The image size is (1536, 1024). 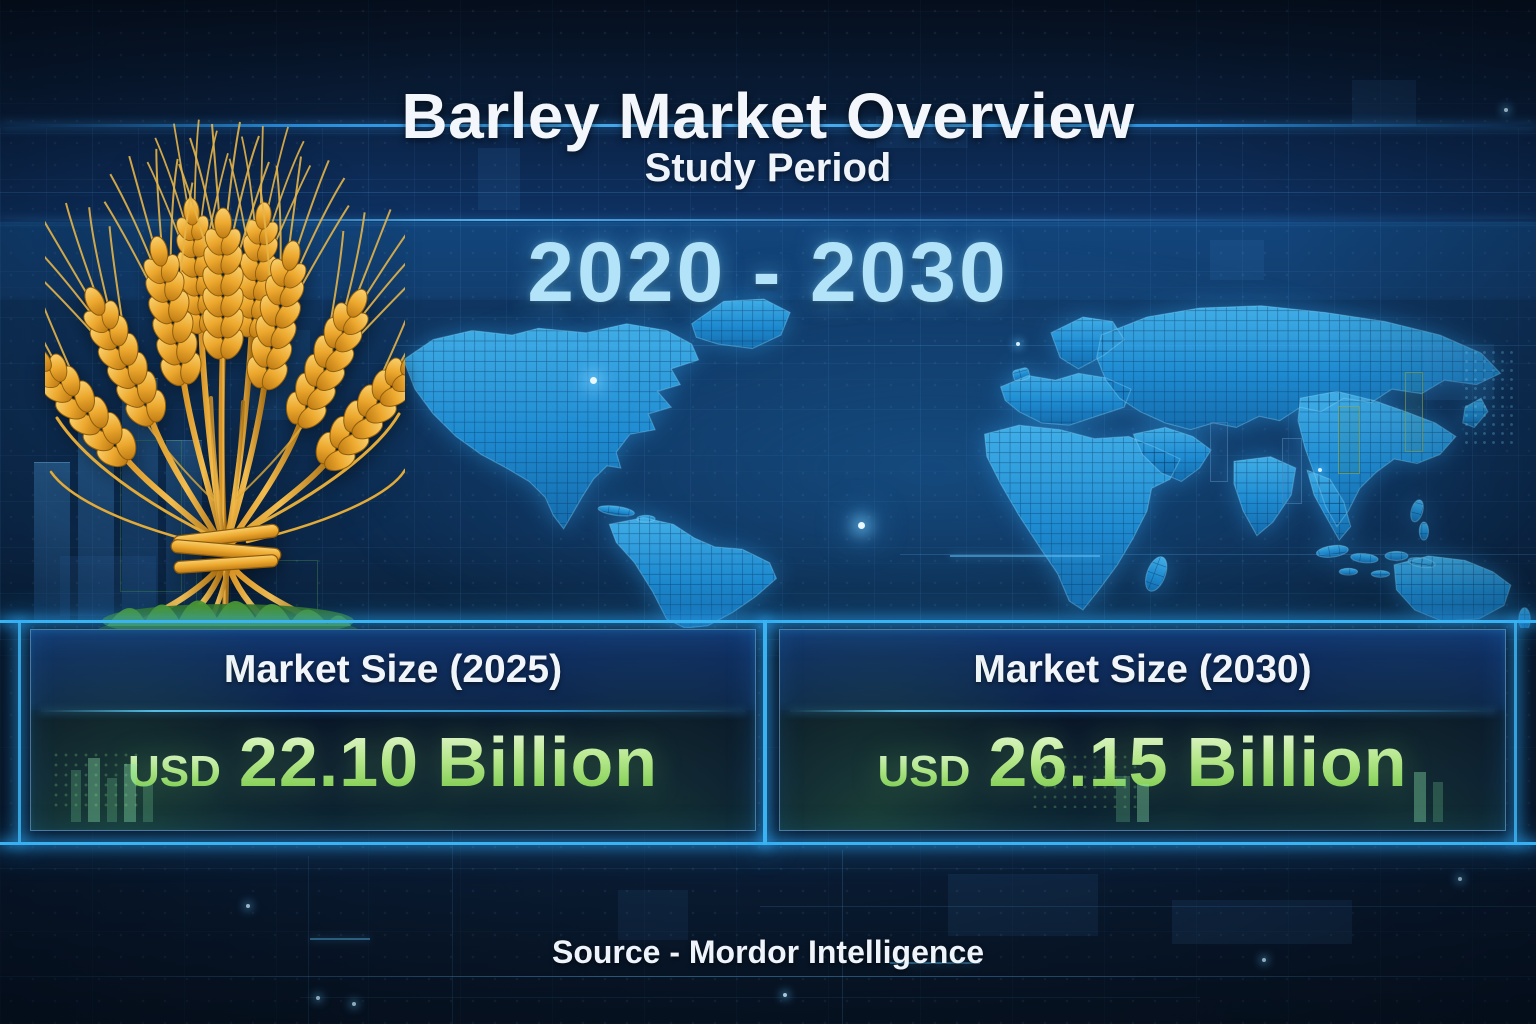 What do you see at coordinates (768, 115) in the screenshot?
I see `page-title: Barley Market Overview` at bounding box center [768, 115].